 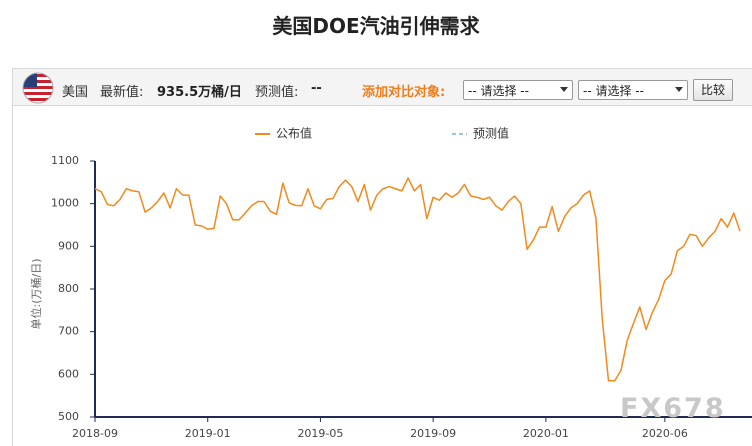 I want to click on x-tick-label: 2019-01, so click(x=208, y=433).